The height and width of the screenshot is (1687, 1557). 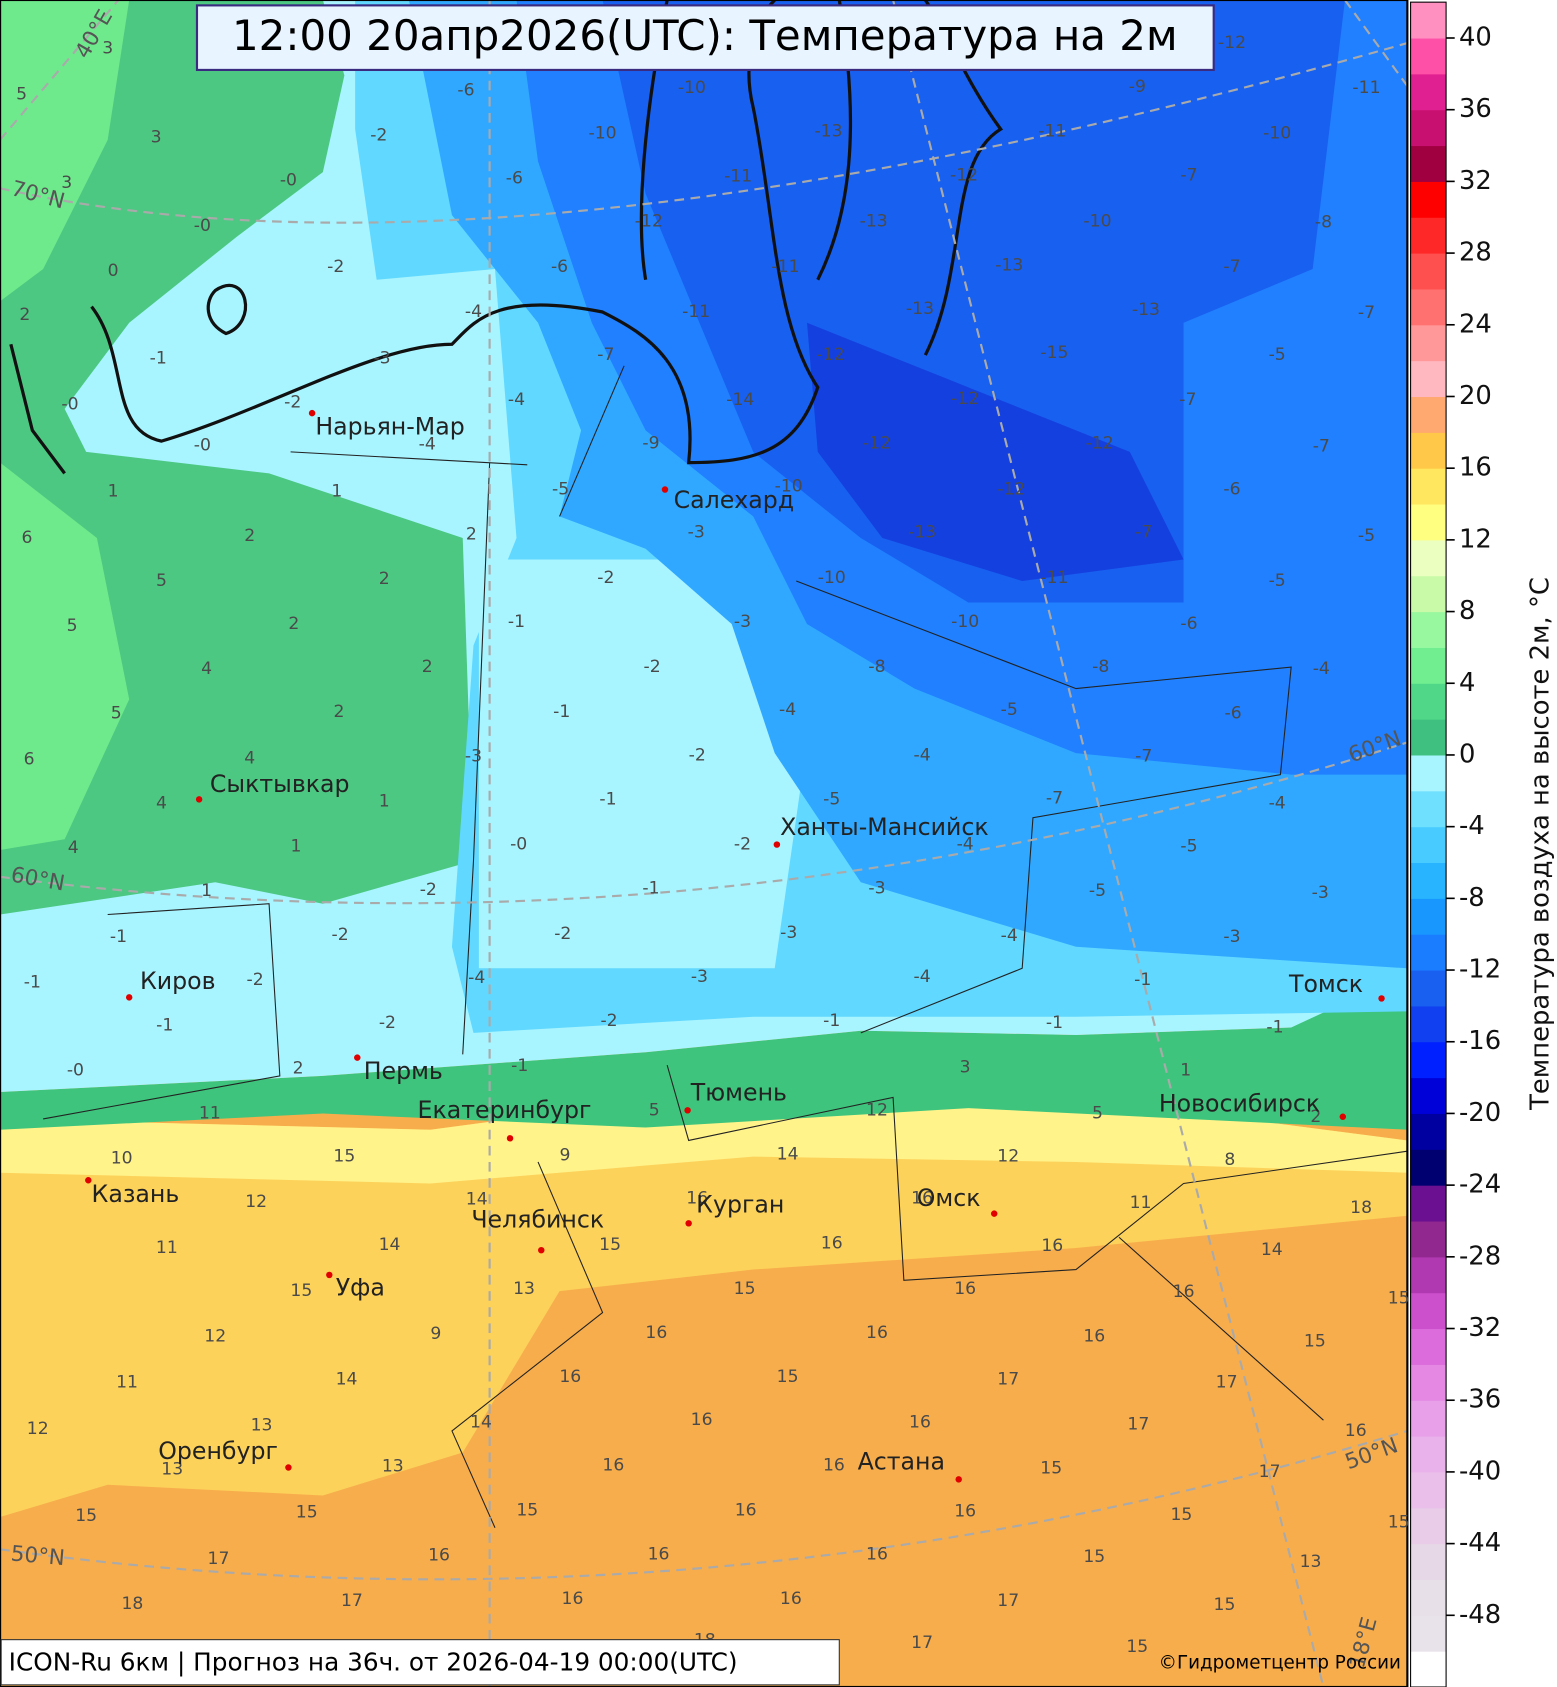 What do you see at coordinates (1475, 181) in the screenshot?
I see `colorbar-tick-label: 32` at bounding box center [1475, 181].